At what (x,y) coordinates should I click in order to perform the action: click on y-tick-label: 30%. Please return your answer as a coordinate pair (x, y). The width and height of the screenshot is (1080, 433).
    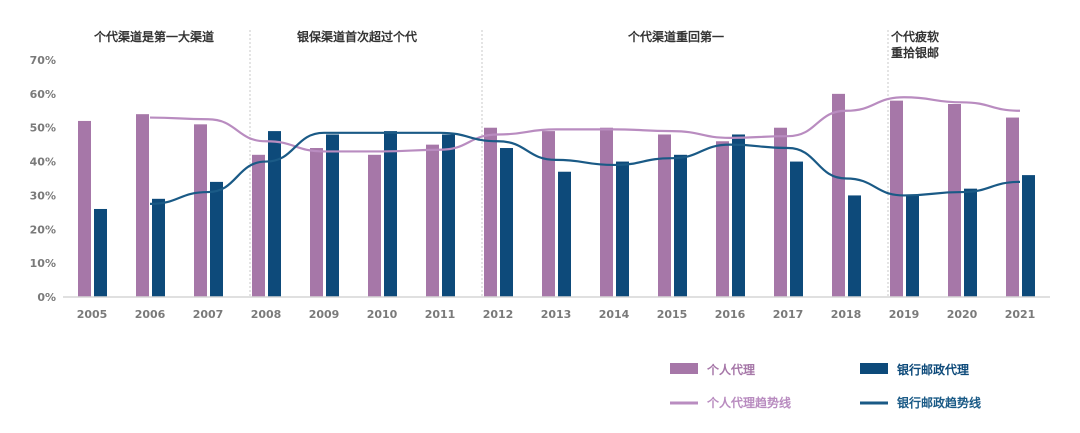
    Looking at the image, I should click on (43, 195).